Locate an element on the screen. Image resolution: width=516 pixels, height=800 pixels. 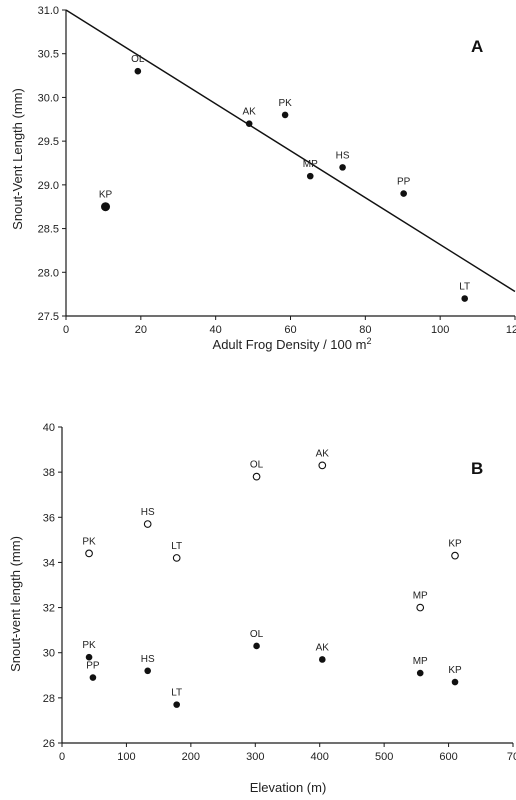
panel-b-x-tick-label: 300 is located at coordinates (255, 757).